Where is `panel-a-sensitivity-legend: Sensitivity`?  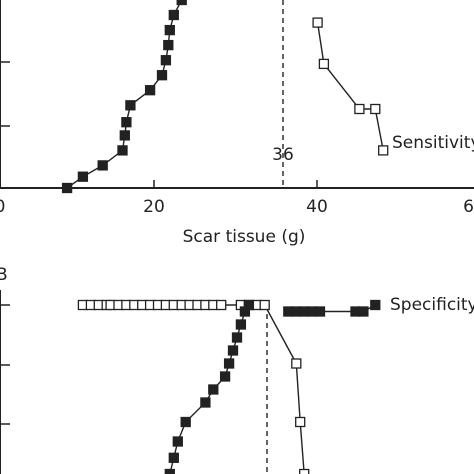 panel-a-sensitivity-legend: Sensitivity is located at coordinates (433, 143).